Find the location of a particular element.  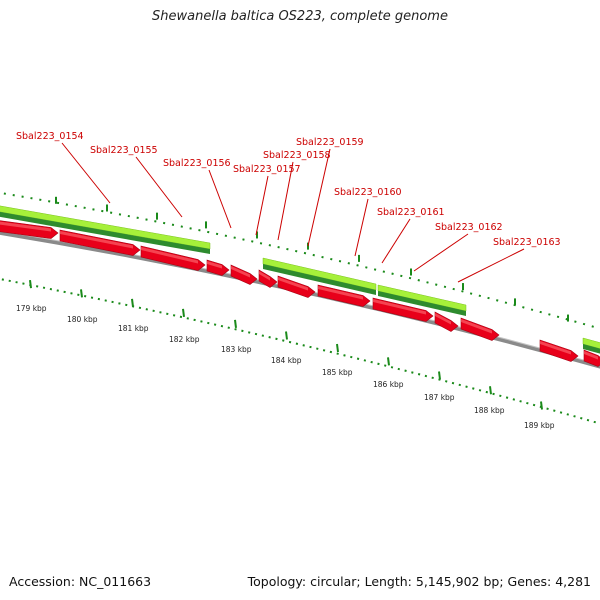

scale-kbp-label: 186 kbp is located at coordinates (388, 384).